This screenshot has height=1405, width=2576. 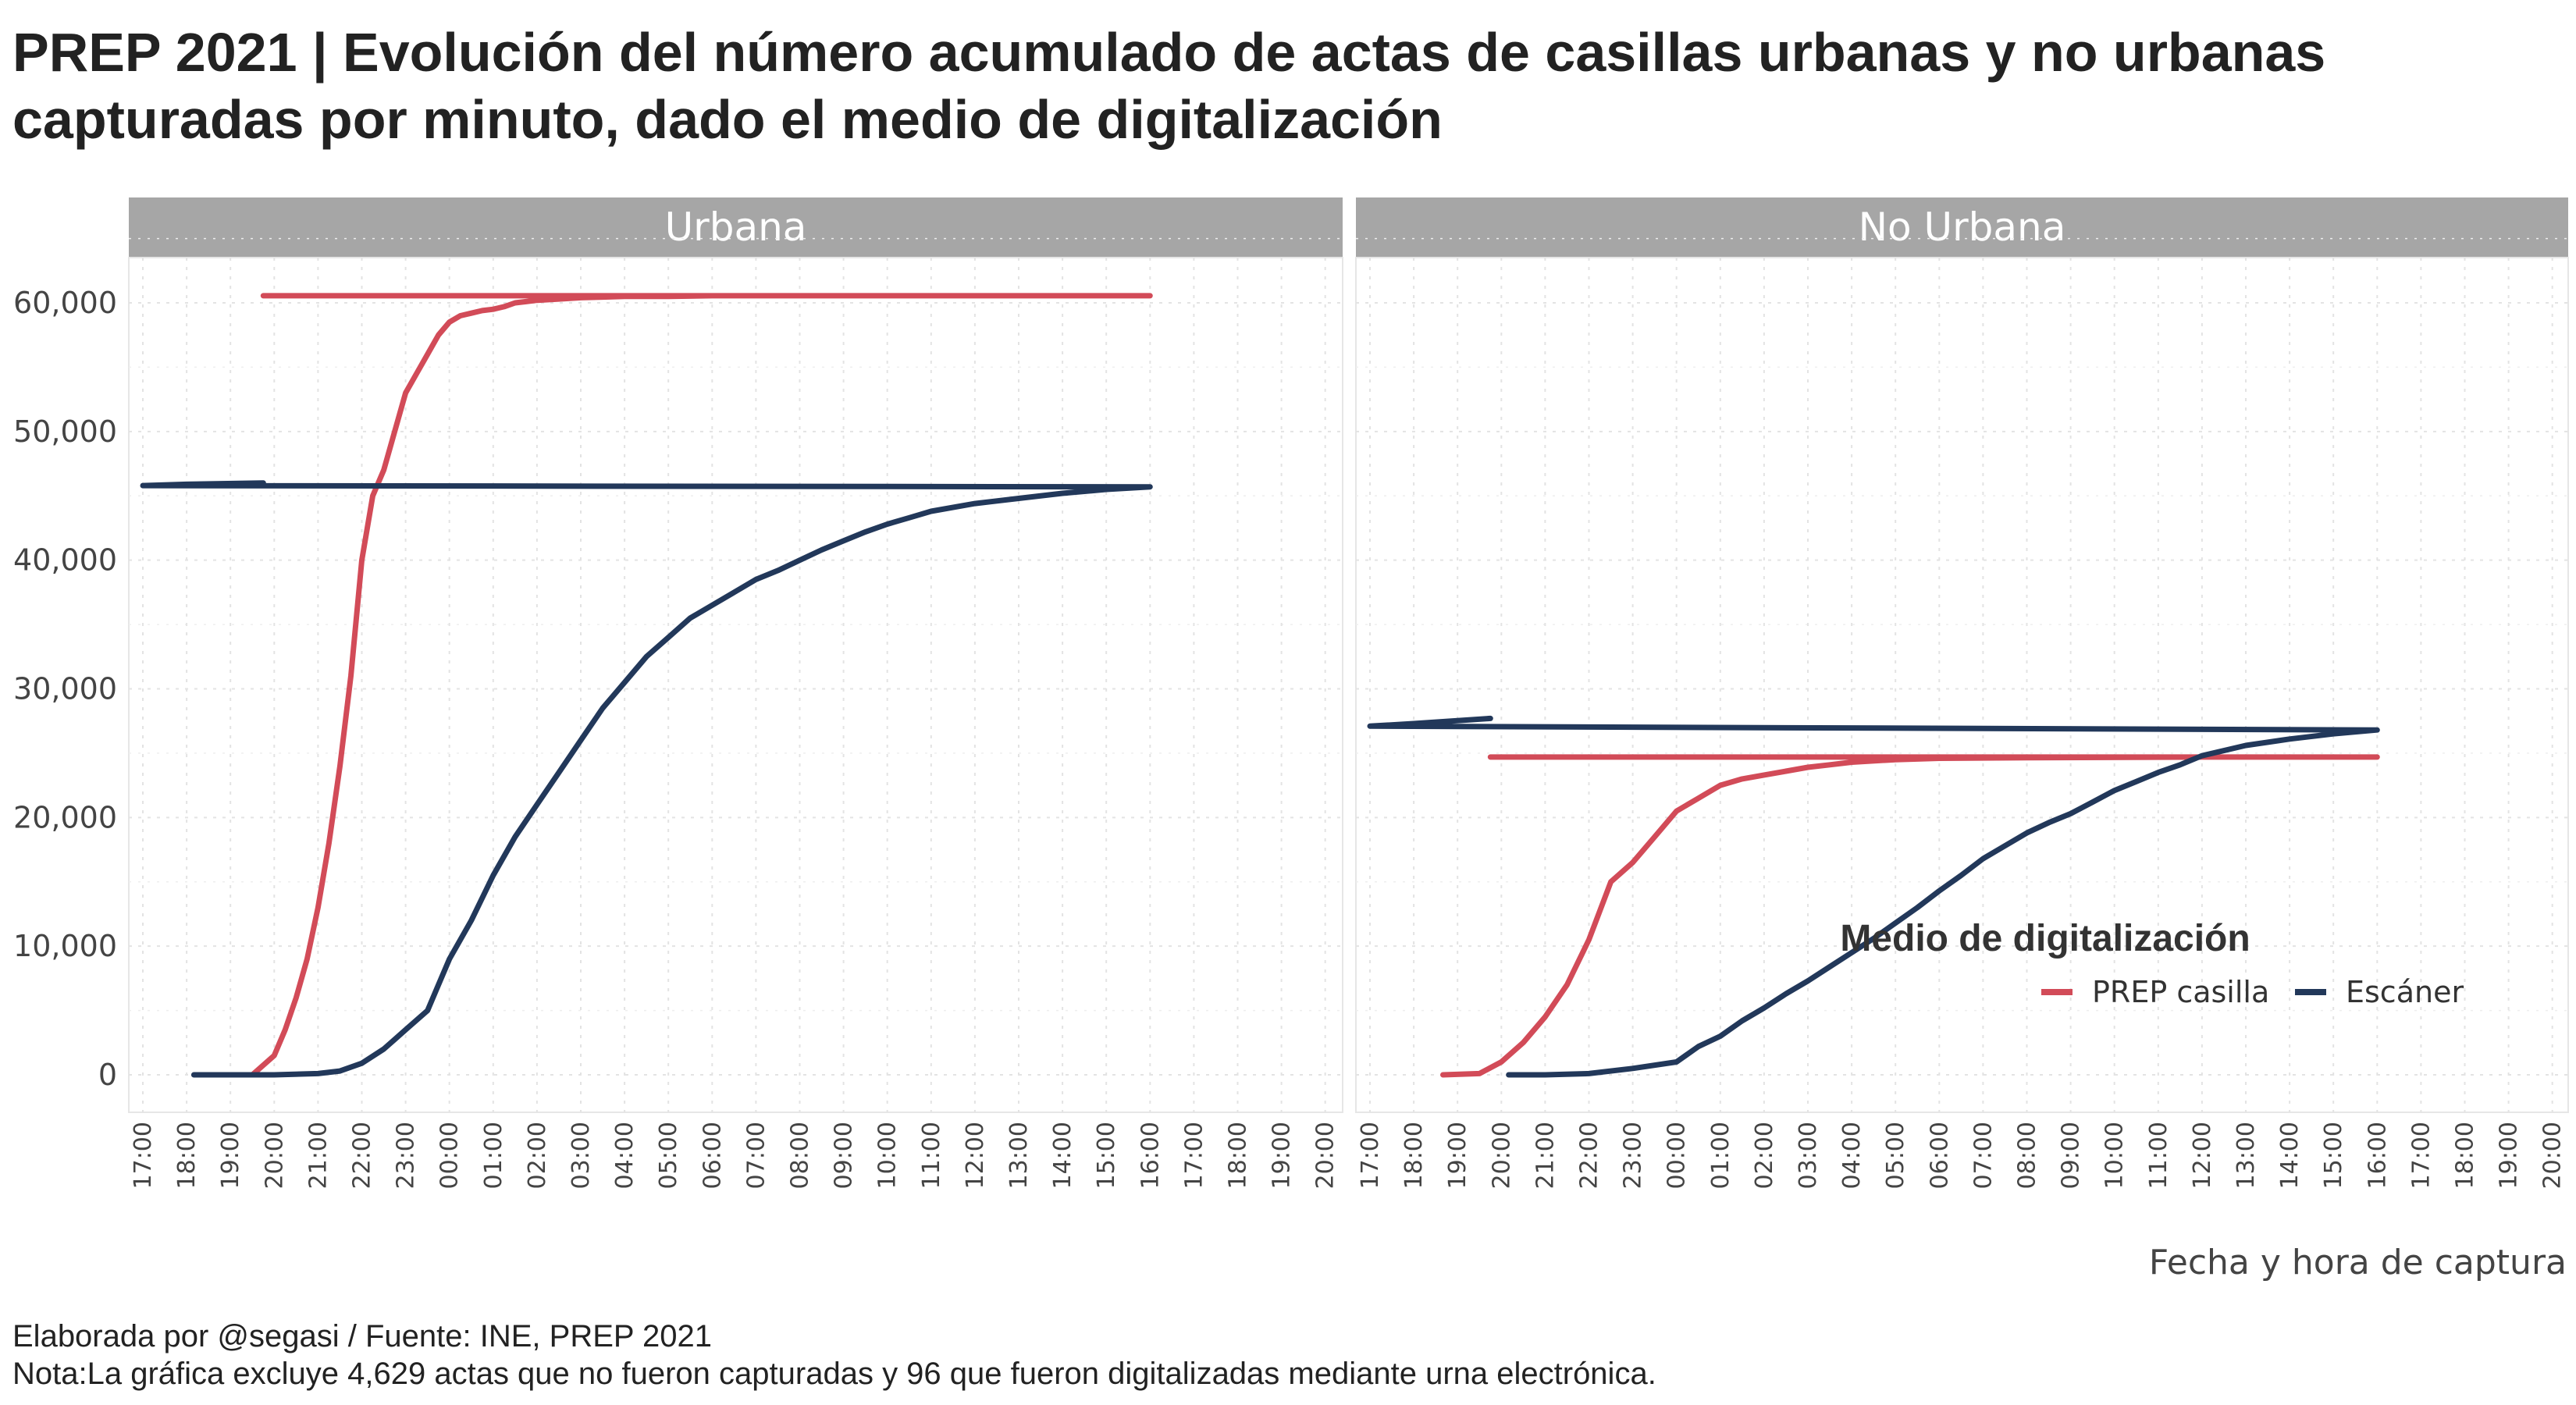 What do you see at coordinates (2180, 992) in the screenshot?
I see `legend-label-prep-casilla: PREP casilla` at bounding box center [2180, 992].